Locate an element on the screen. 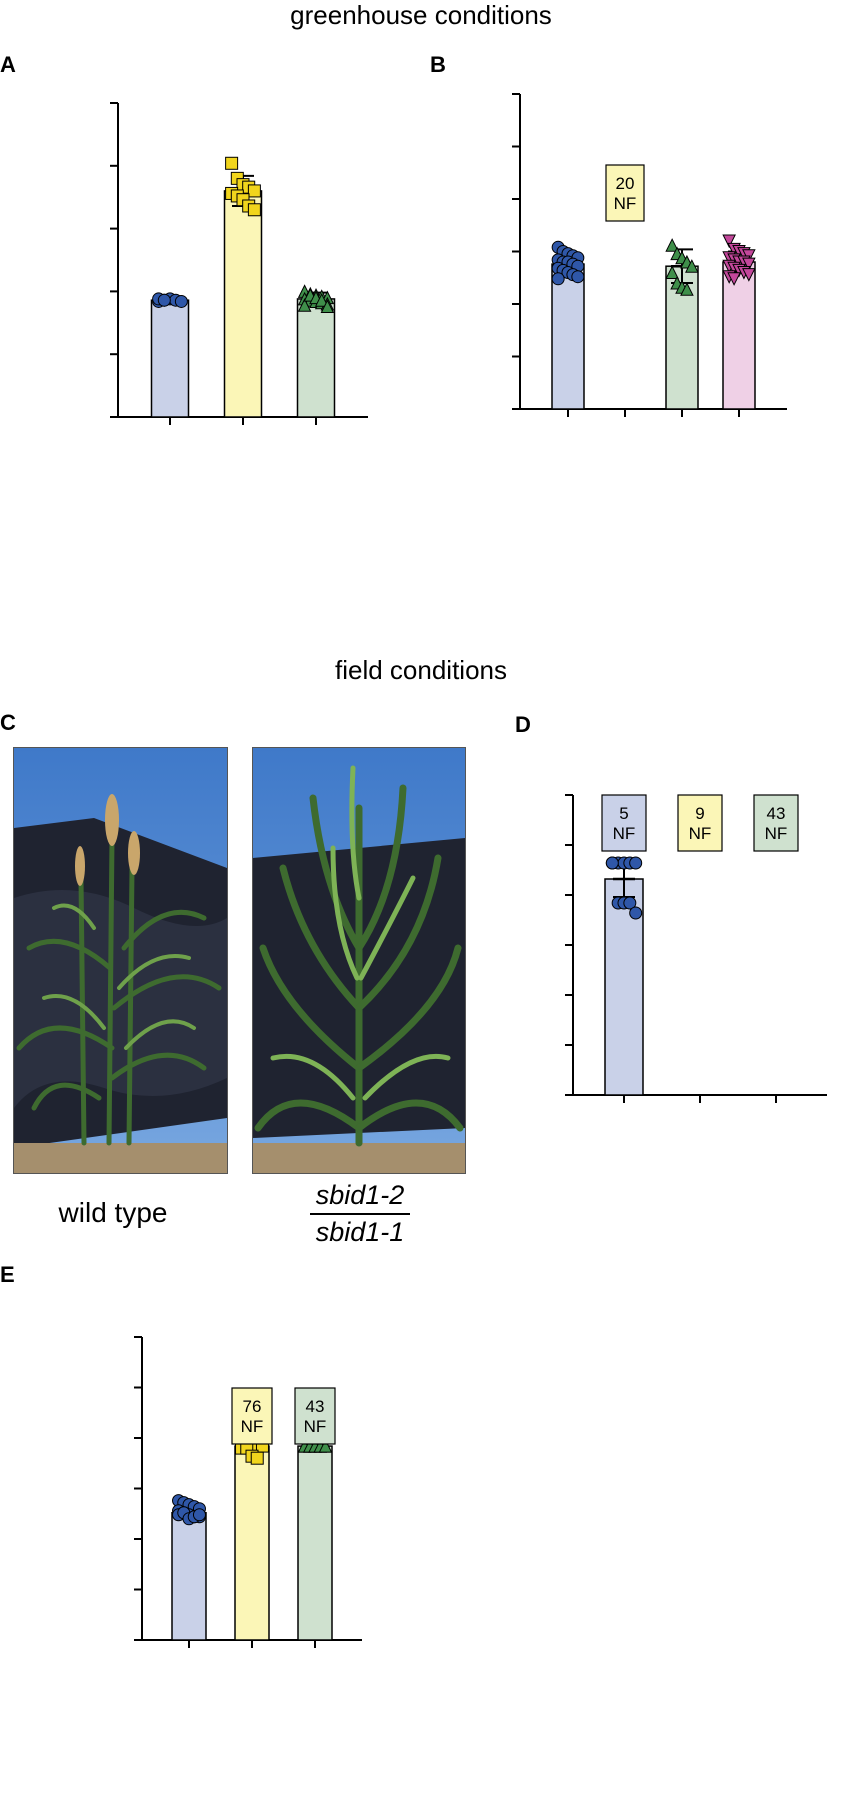 Image resolution: width=842 pixels, height=1795 pixels. nf-label: 20 NF is located at coordinates (625, 193).